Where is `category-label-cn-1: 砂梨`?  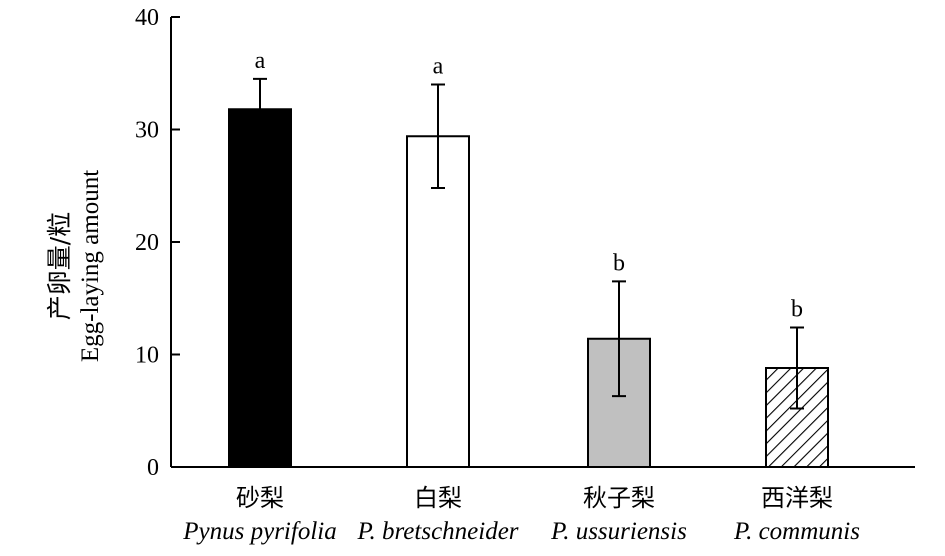 category-label-cn-1: 砂梨 is located at coordinates (260, 498).